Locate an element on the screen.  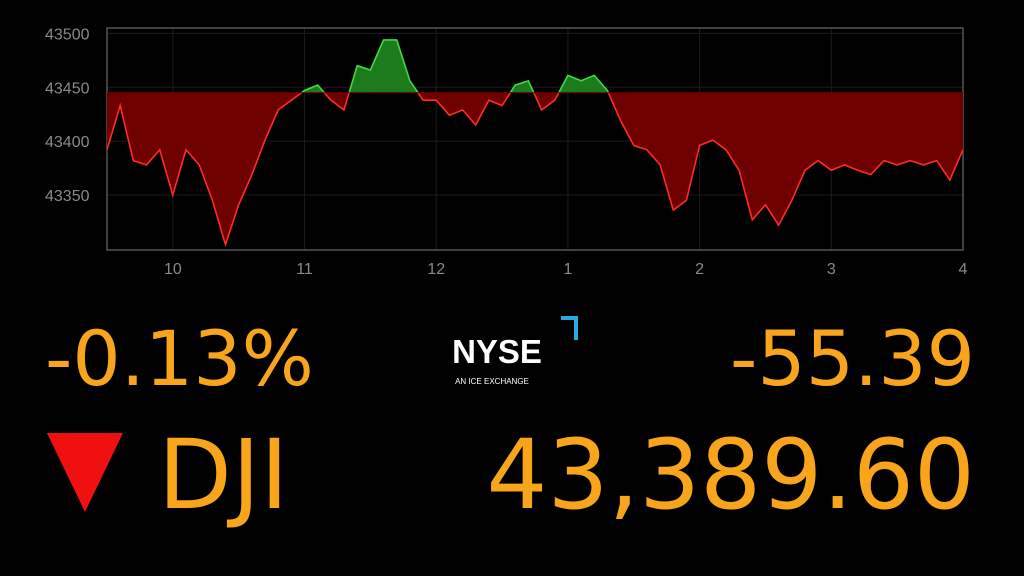
x-tick-label: 3 is located at coordinates (831, 269).